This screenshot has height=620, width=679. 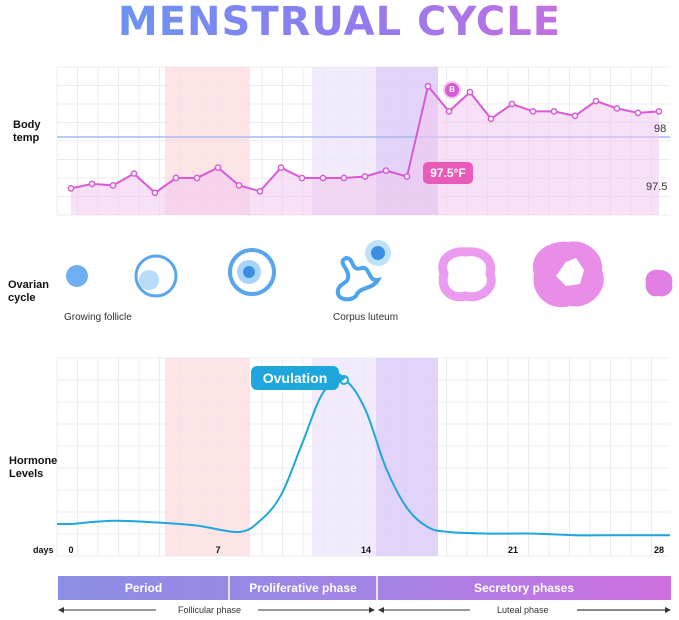 What do you see at coordinates (364, 588) in the screenshot?
I see `phase-bar` at bounding box center [364, 588].